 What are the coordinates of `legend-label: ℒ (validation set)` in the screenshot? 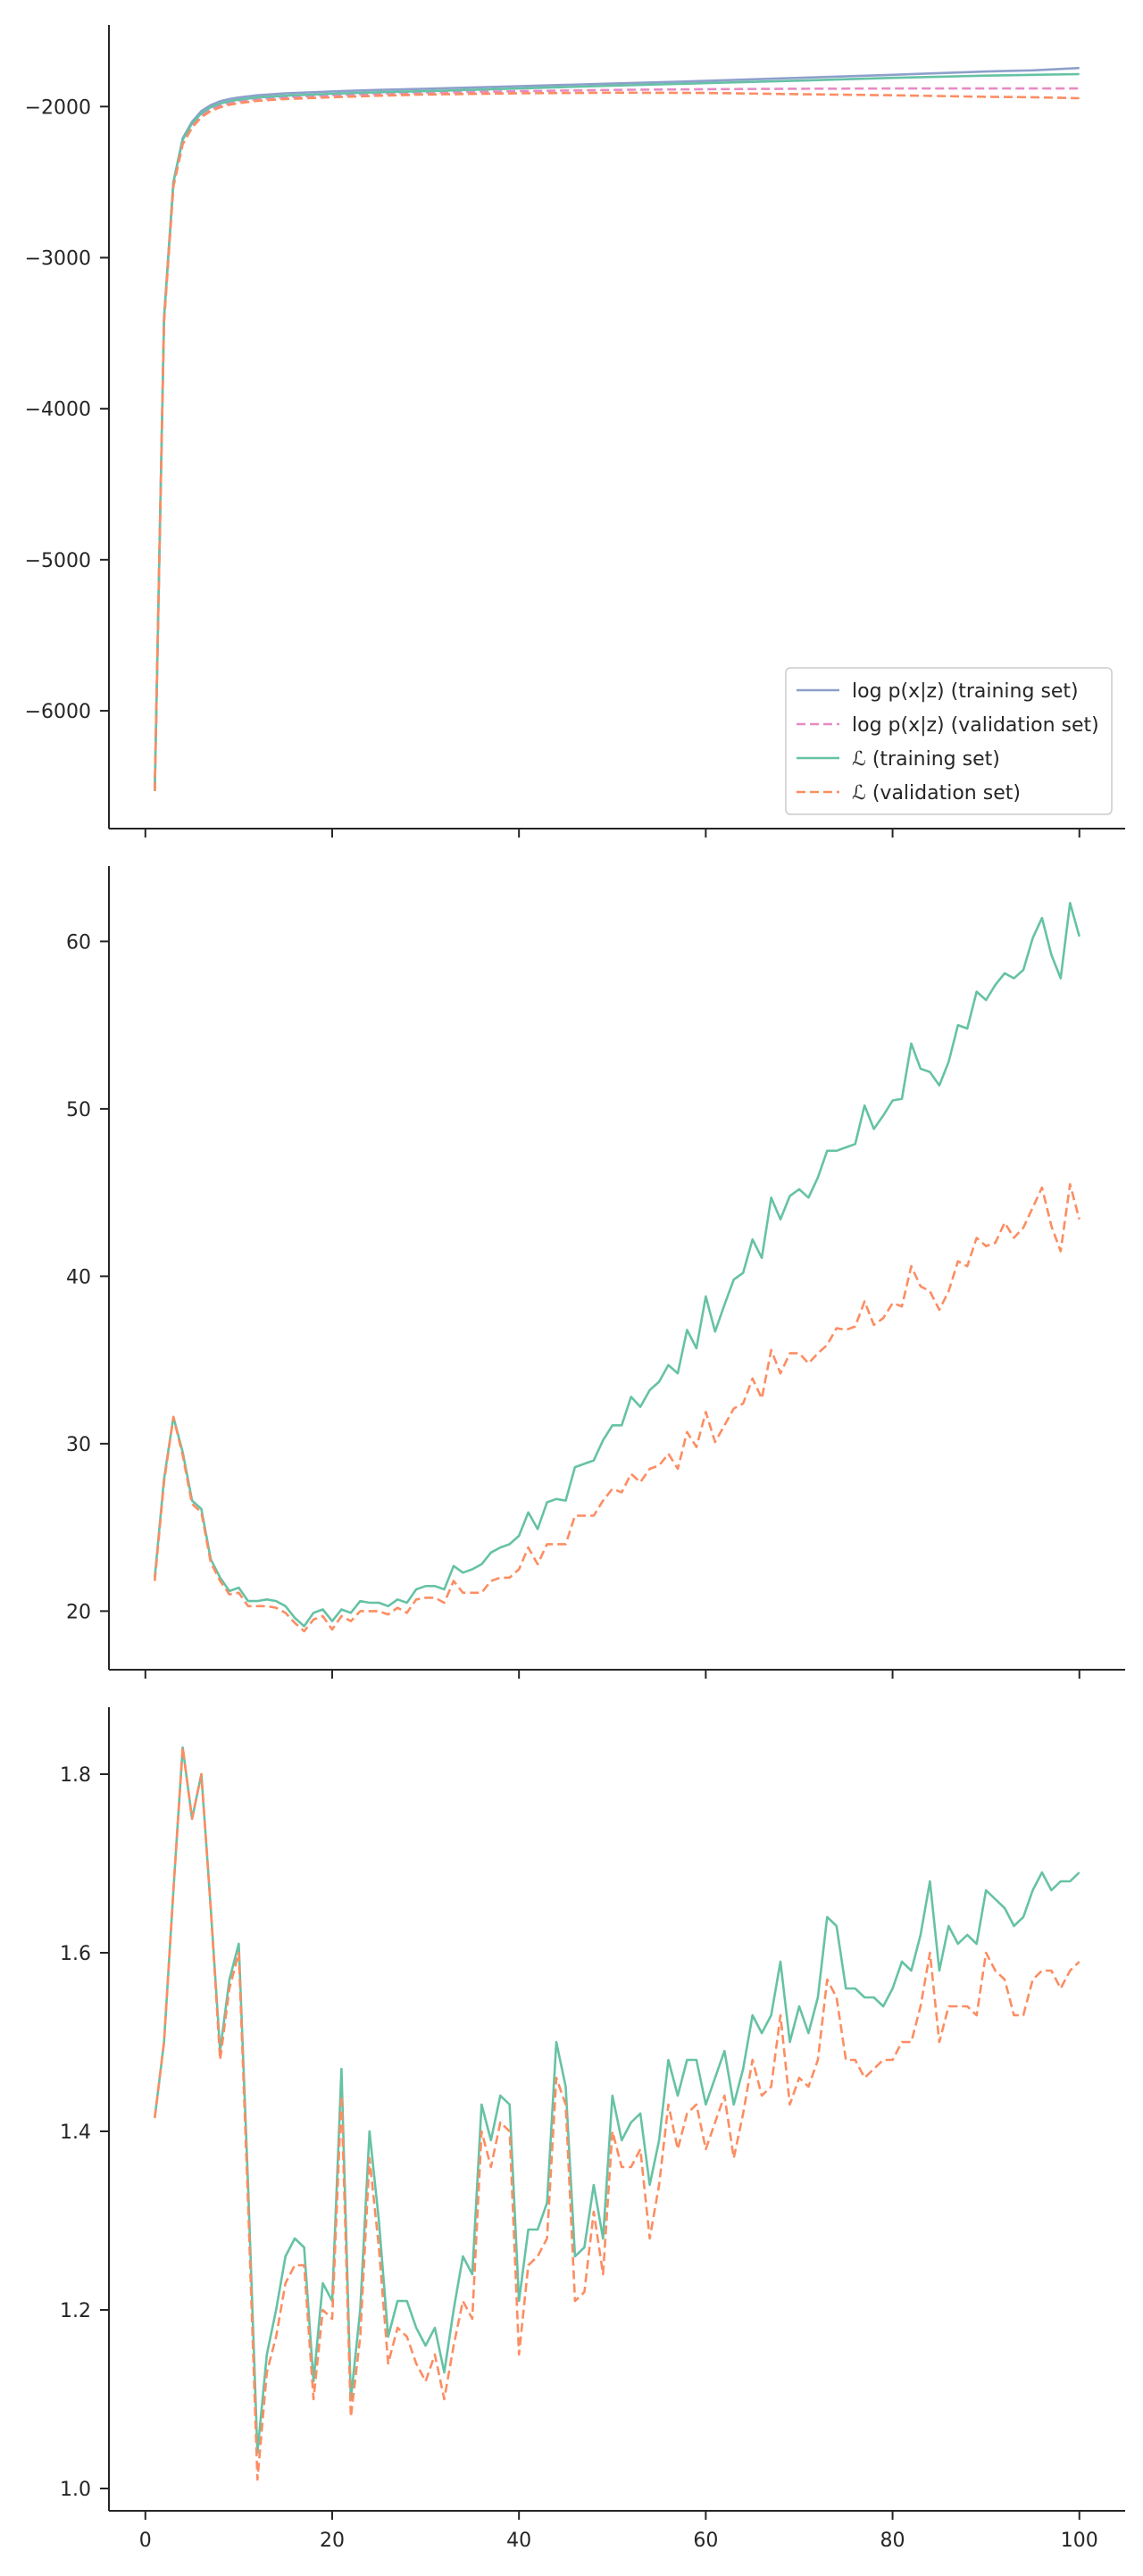 It's located at (936, 793).